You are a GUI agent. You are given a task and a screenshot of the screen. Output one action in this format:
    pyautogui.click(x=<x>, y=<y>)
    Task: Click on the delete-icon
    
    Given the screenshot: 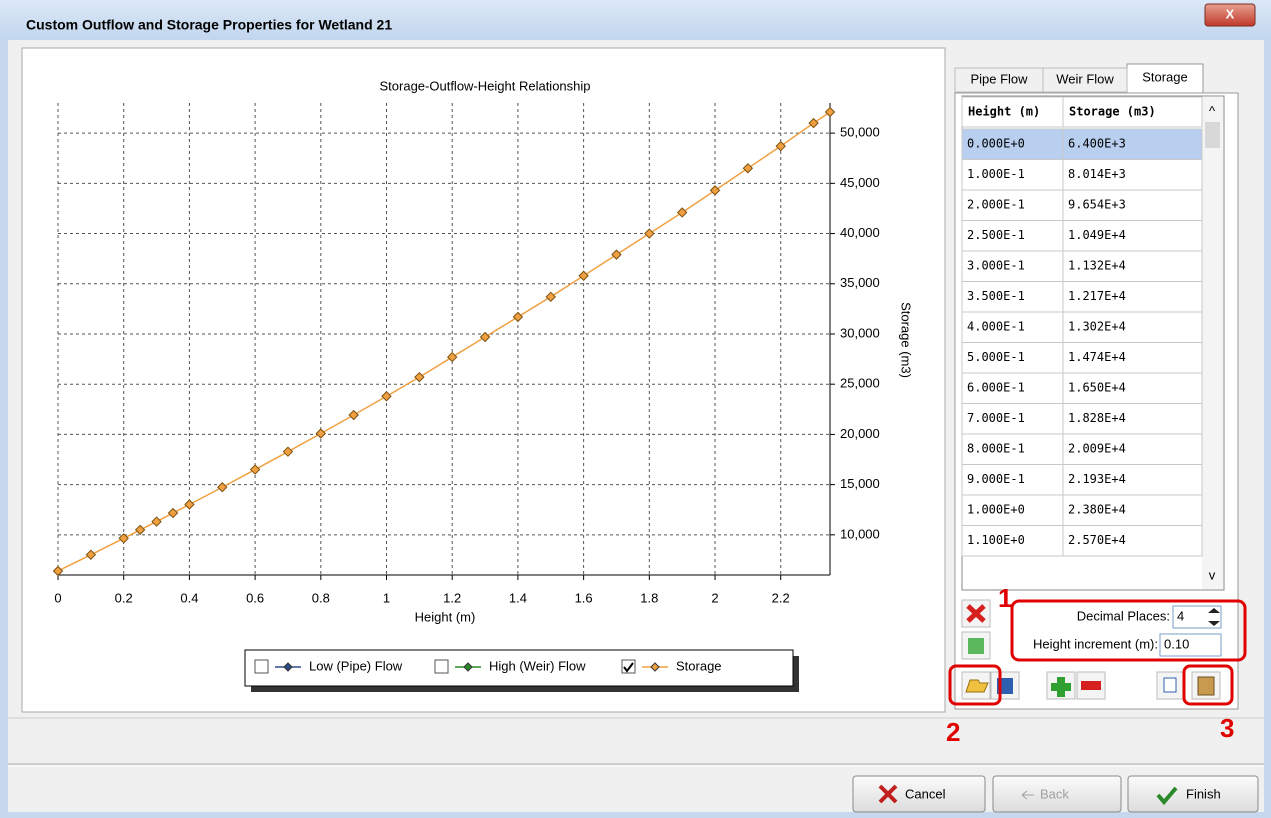 What is the action you would take?
    pyautogui.click(x=976, y=613)
    